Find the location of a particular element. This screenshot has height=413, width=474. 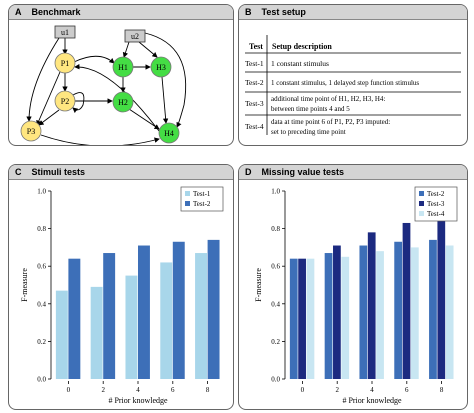

edge-h4-p1 is located at coordinates (117, 98).